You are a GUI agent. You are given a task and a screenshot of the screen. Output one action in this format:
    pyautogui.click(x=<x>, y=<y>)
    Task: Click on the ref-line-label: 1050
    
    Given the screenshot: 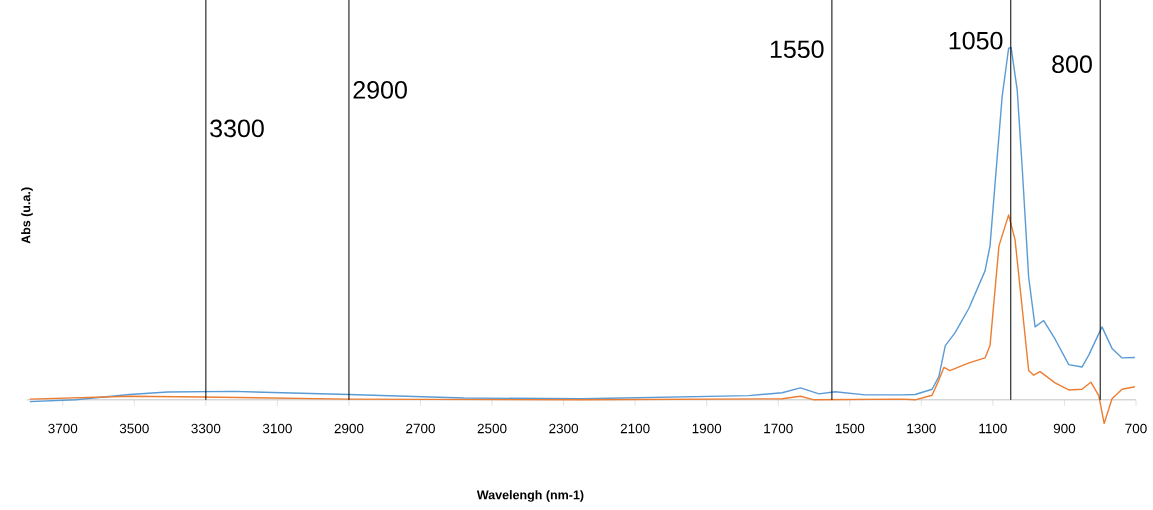 What is the action you would take?
    pyautogui.click(x=976, y=40)
    